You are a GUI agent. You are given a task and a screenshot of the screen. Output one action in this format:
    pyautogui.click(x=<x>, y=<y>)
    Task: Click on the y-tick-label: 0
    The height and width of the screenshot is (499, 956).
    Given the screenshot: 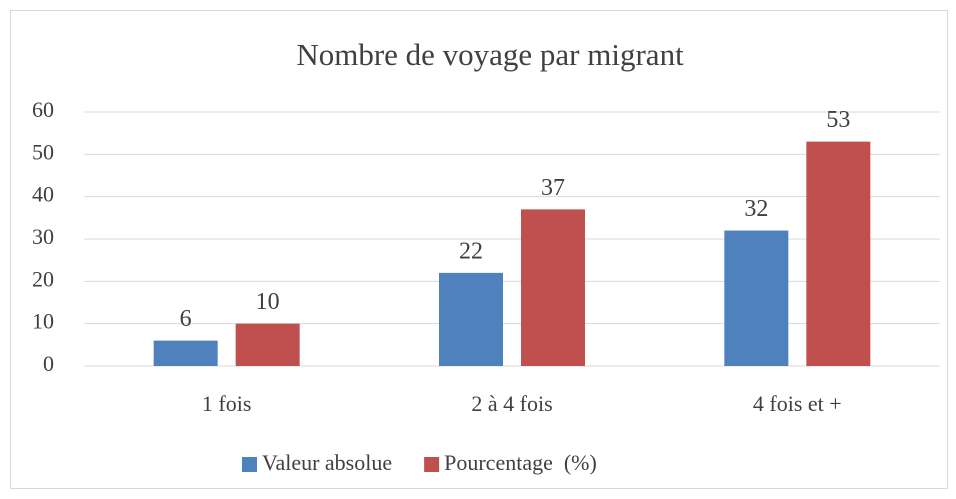 What is the action you would take?
    pyautogui.click(x=48, y=363)
    